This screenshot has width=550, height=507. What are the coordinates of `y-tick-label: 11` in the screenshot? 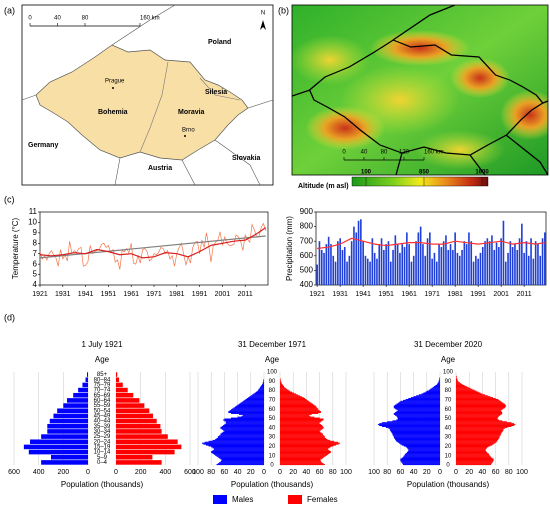 It's located at (33, 211).